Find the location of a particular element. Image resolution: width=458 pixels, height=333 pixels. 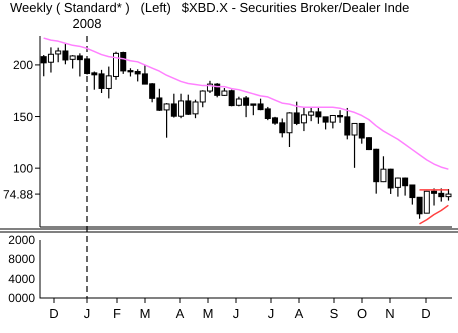

y-tick-label: 150 is located at coordinates (23, 117).